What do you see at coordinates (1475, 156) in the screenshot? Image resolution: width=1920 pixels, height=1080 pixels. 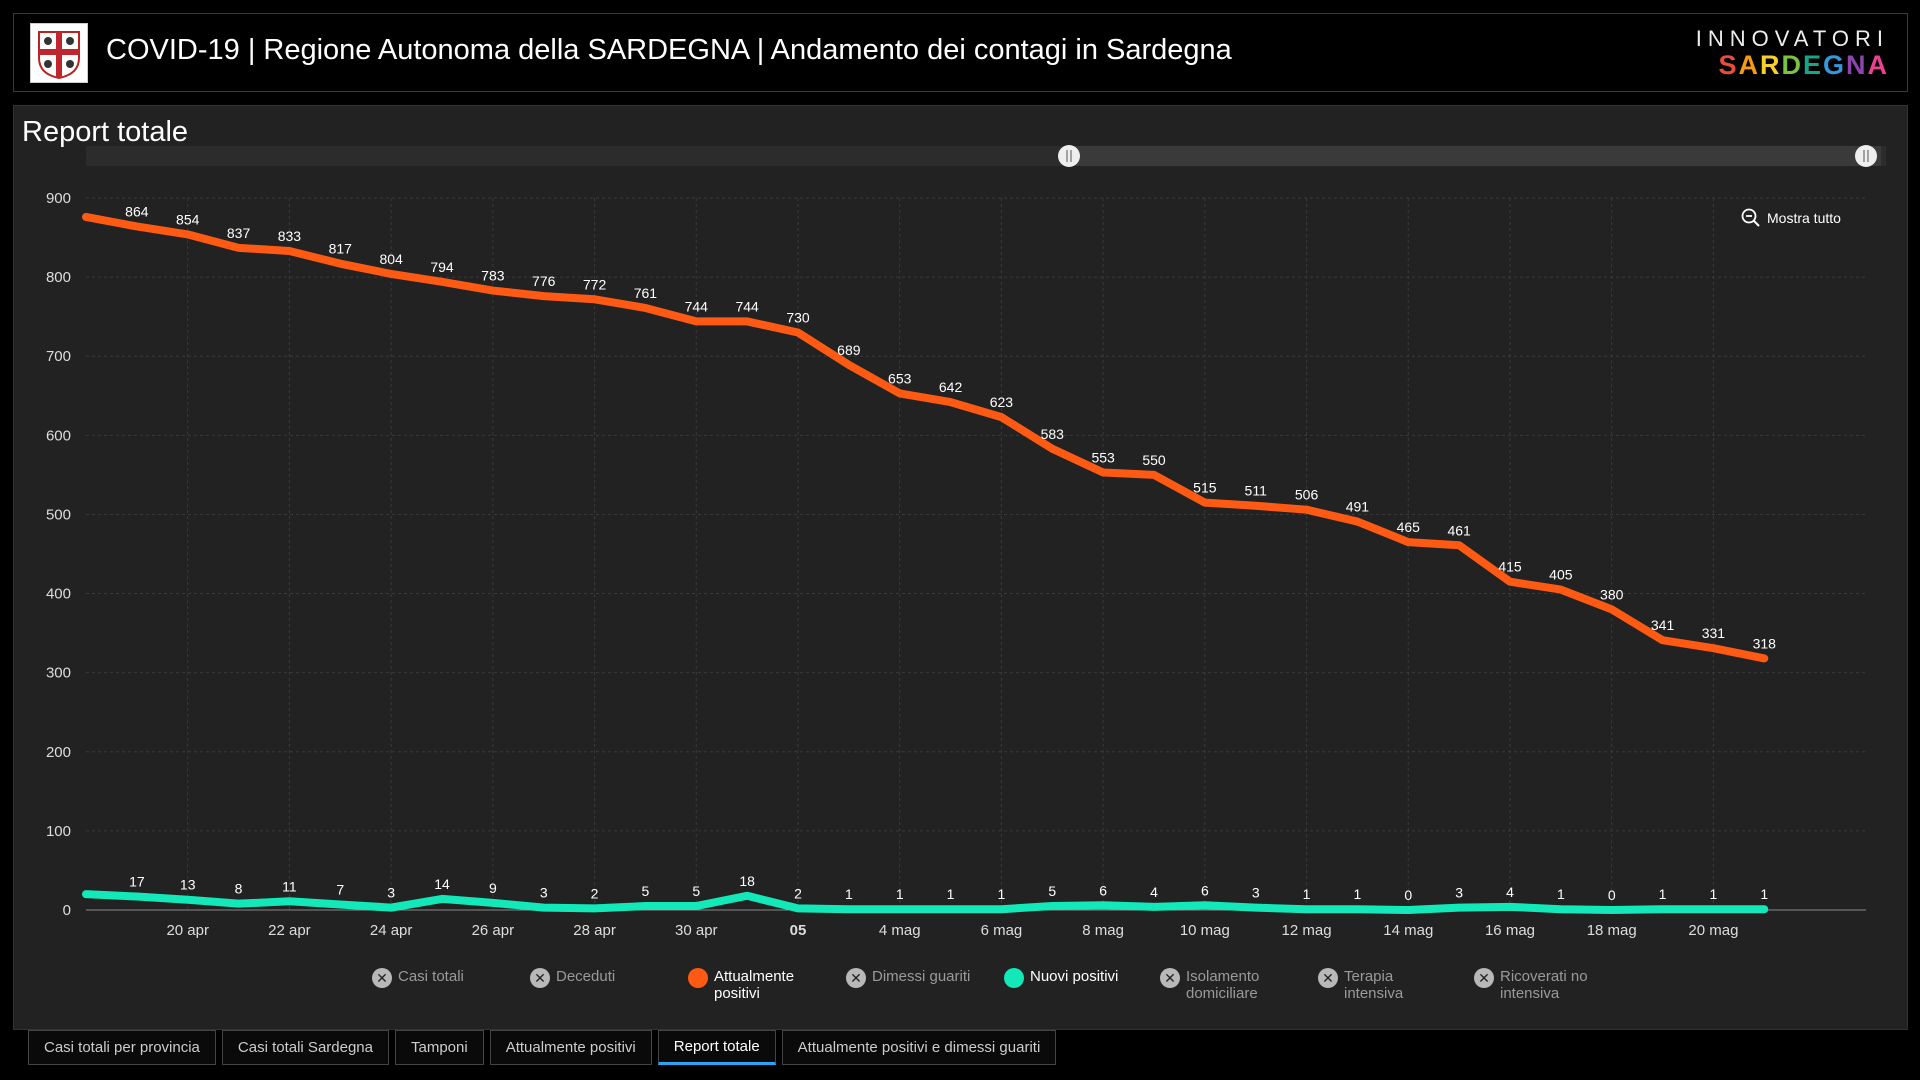 I see `zoom-scrollbar-selection` at bounding box center [1475, 156].